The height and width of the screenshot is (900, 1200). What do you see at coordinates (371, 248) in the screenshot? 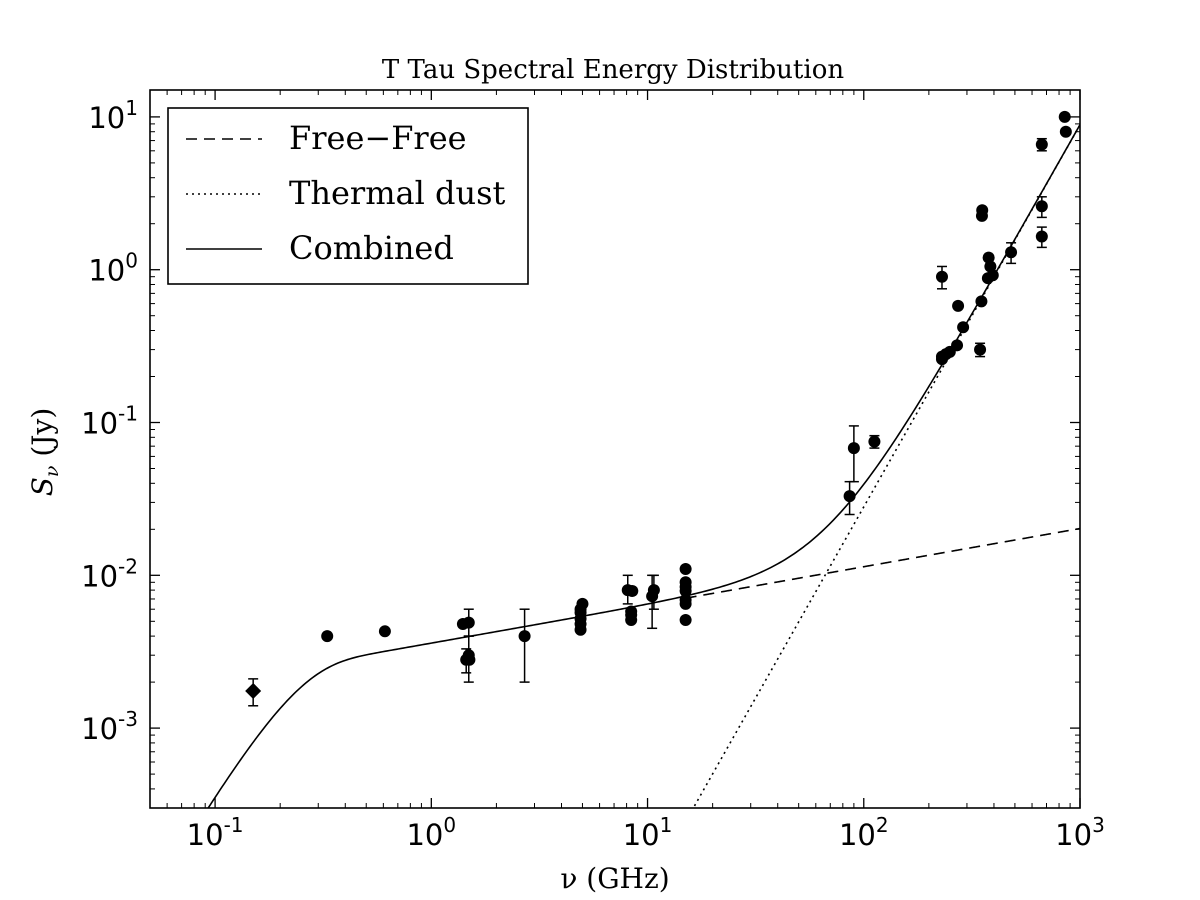
I see `legend-label-combined: Combined` at bounding box center [371, 248].